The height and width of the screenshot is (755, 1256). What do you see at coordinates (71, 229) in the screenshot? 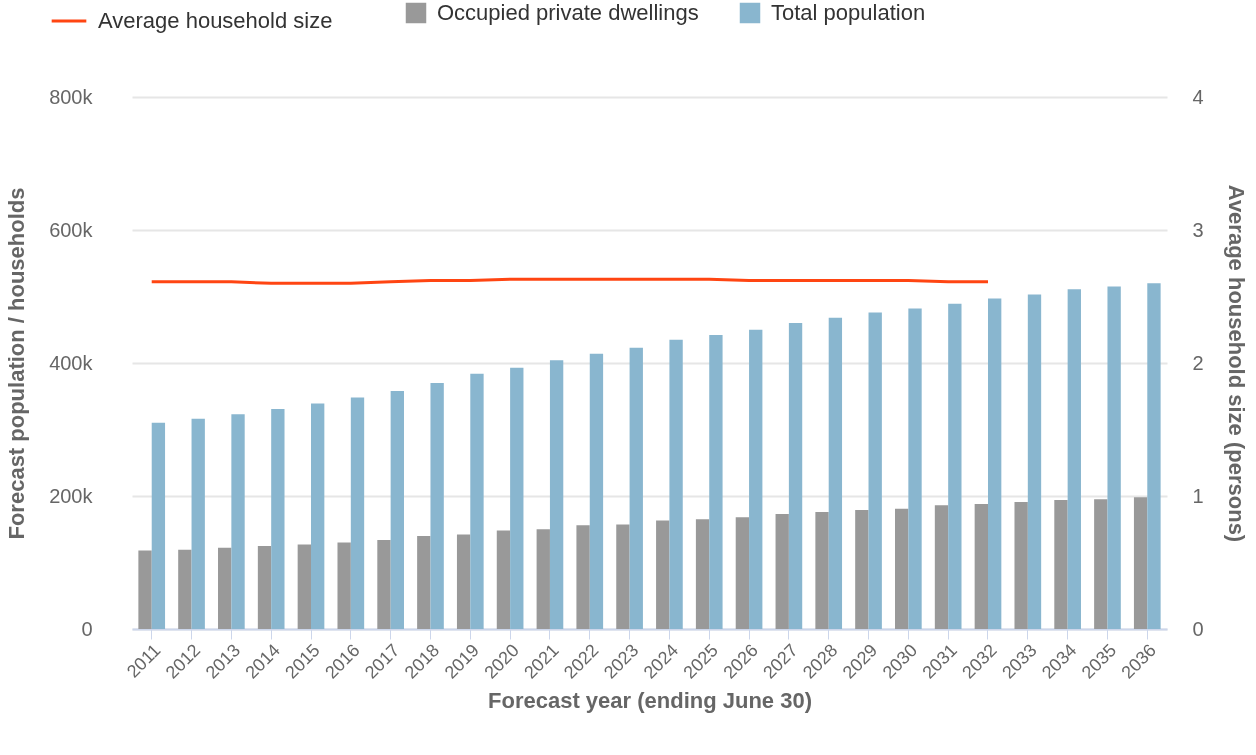
I see `y-tick-label: 600k` at bounding box center [71, 229].